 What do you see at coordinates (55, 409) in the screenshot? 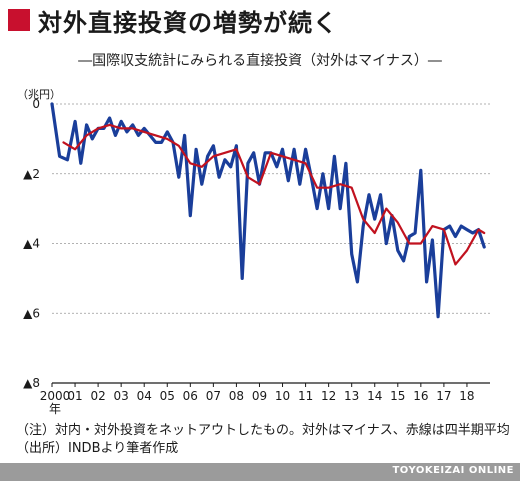
I see `x-unit-label: 年` at bounding box center [55, 409].